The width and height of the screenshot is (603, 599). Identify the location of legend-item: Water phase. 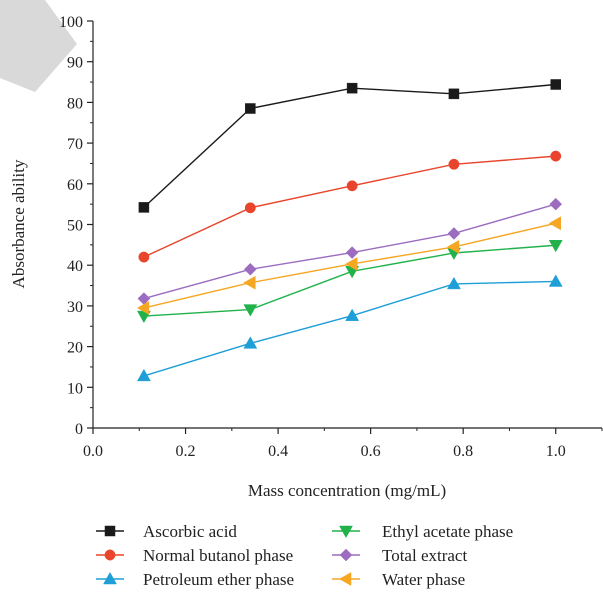
(398, 579).